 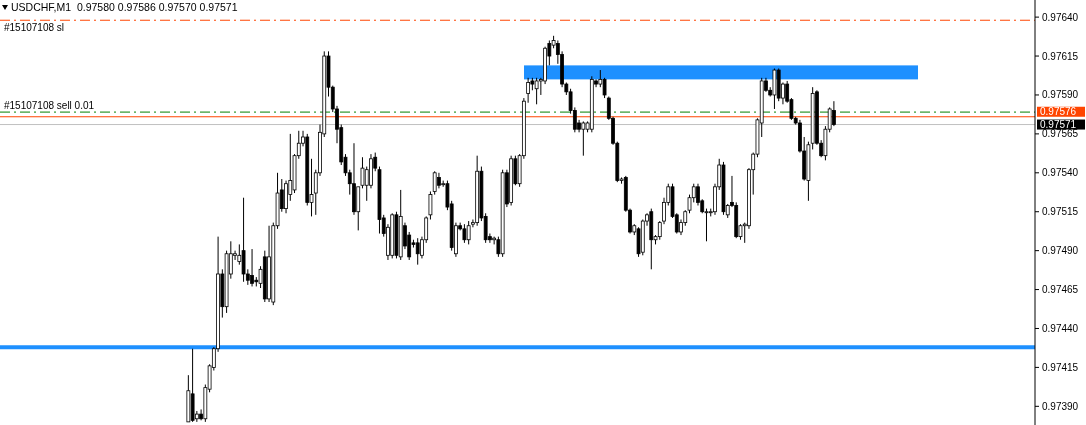 What do you see at coordinates (1060, 251) in the screenshot?
I see `y-tick-label: 0.97490` at bounding box center [1060, 251].